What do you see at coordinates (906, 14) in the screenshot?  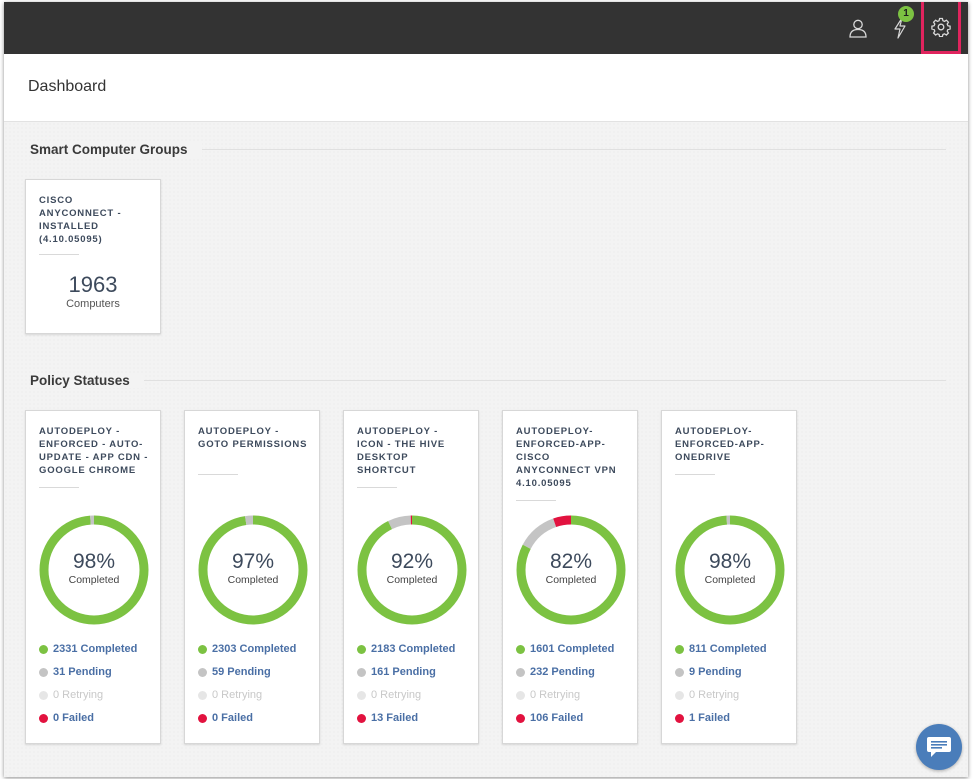 I see `notification-badge: 1` at bounding box center [906, 14].